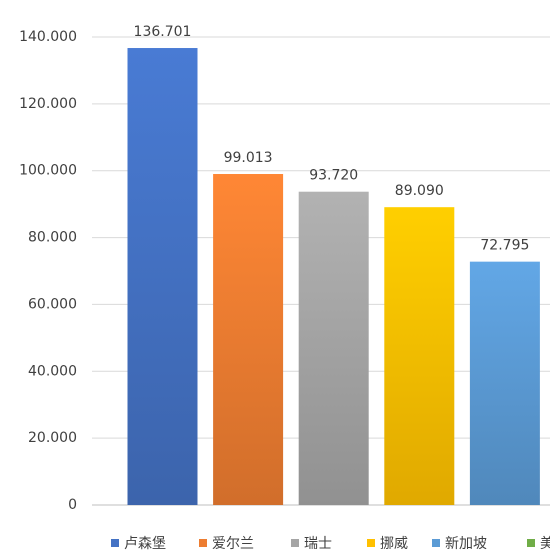  I want to click on y-tick-label: 120.000, so click(48, 104).